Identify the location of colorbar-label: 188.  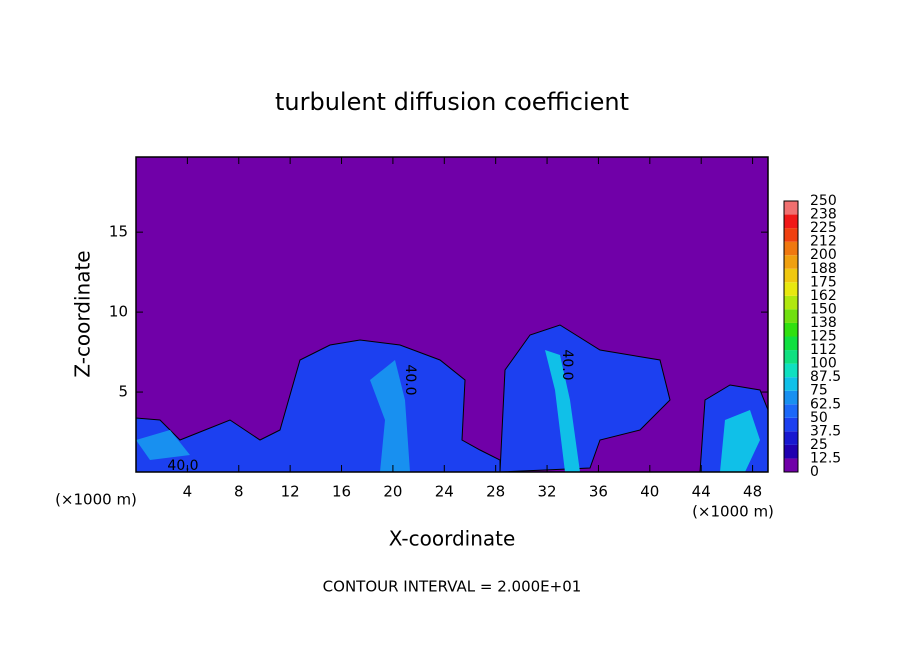
(823, 269).